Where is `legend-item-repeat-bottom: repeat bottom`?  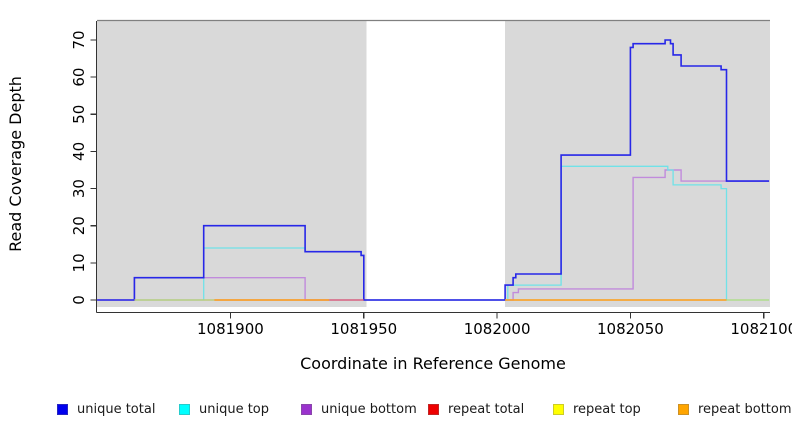
legend-item-repeat-bottom: repeat bottom is located at coordinates (735, 409).